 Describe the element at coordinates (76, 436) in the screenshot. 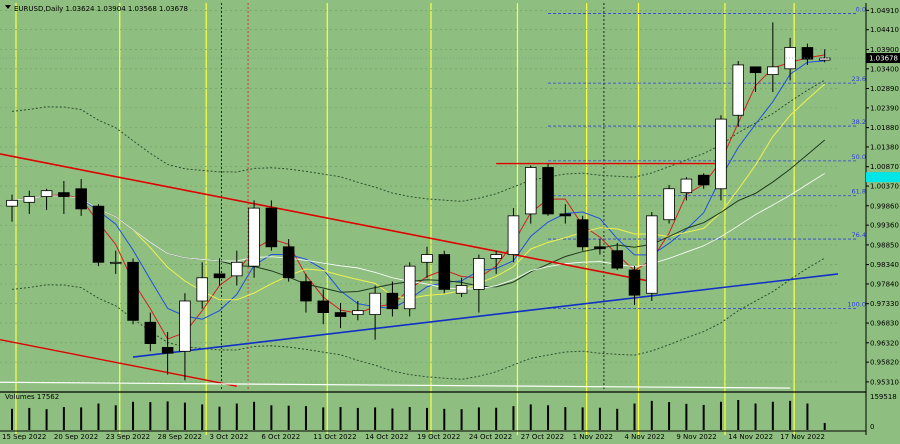

I see `date-tick-label: 20 Sep 2022` at that location.